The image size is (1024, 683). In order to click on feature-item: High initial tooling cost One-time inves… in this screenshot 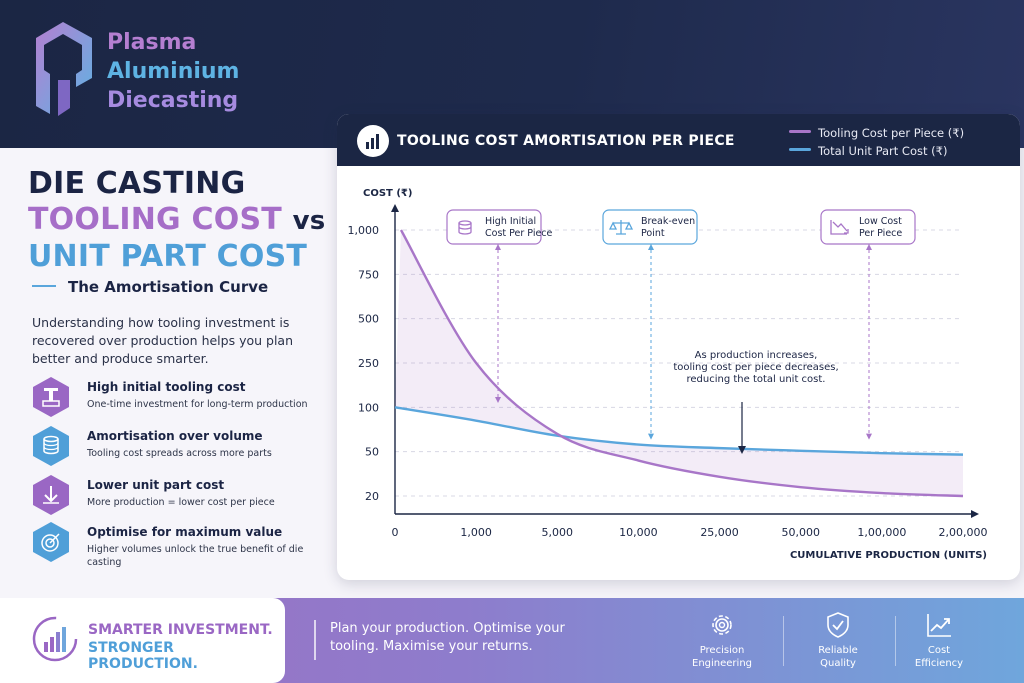, I will do `click(180, 399)`.